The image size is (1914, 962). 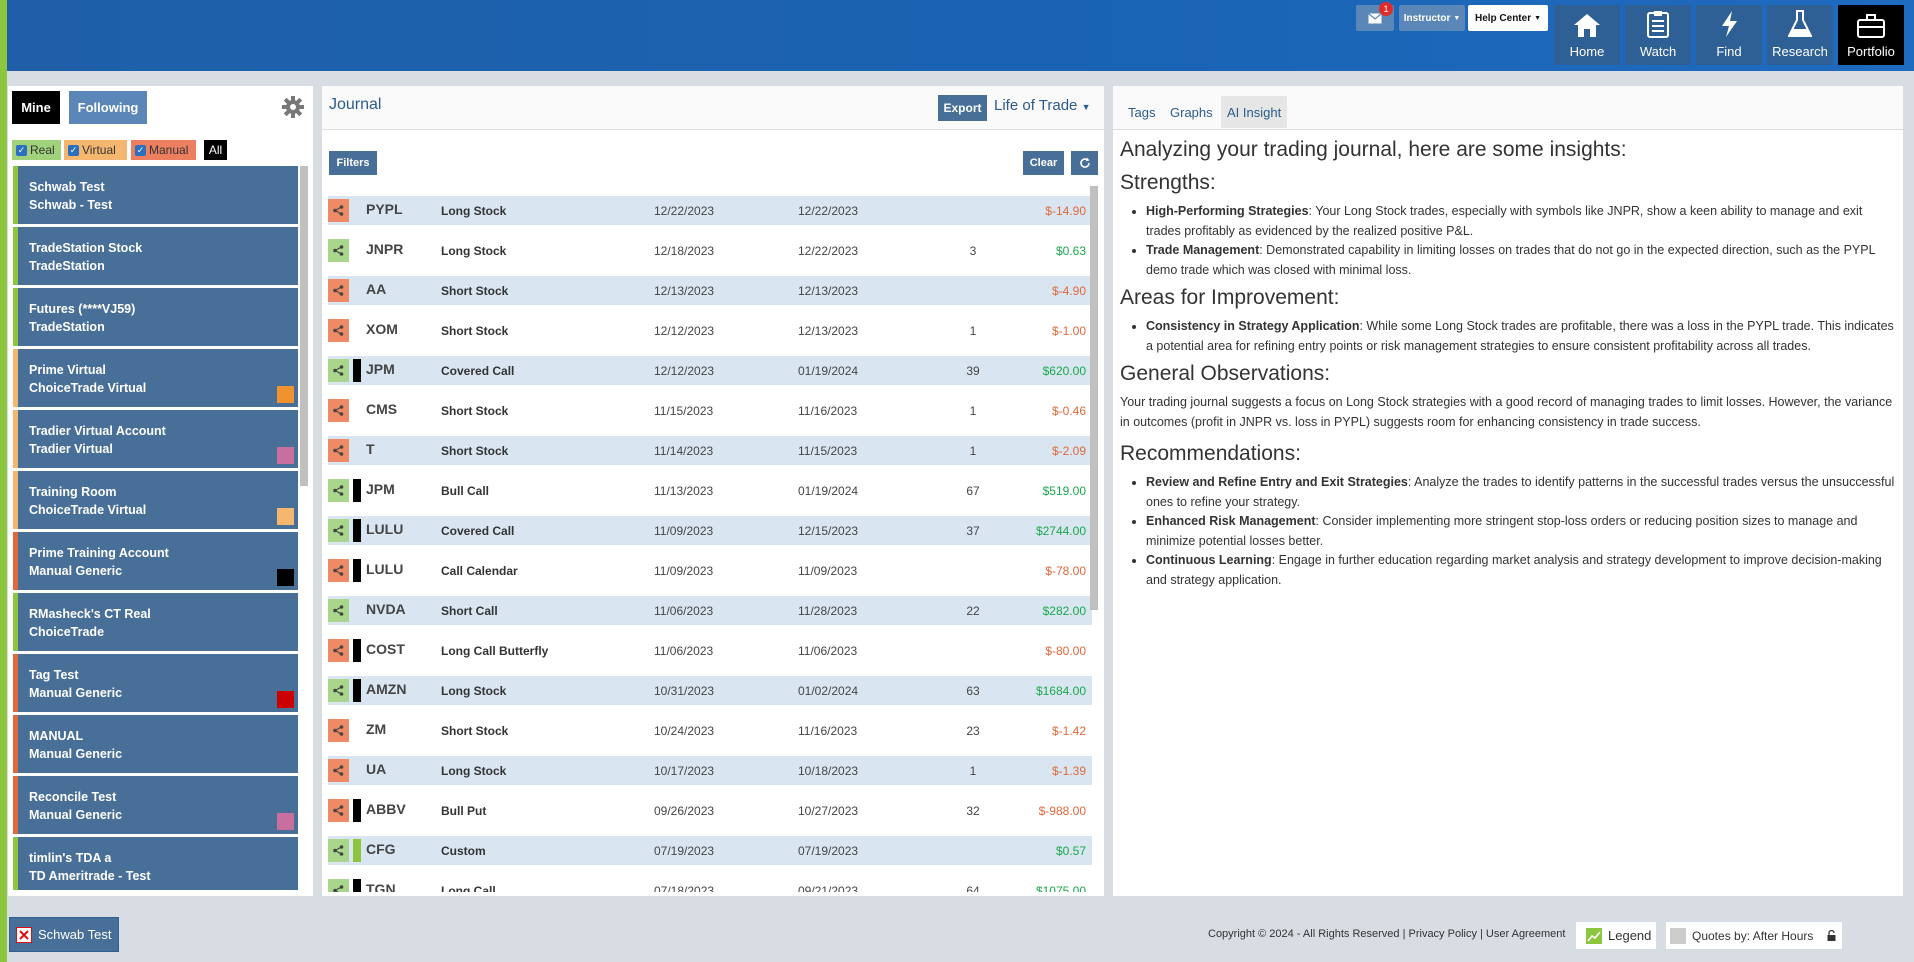 What do you see at coordinates (99, 150) in the screenshot?
I see `filter-virtual-label: Virtual` at bounding box center [99, 150].